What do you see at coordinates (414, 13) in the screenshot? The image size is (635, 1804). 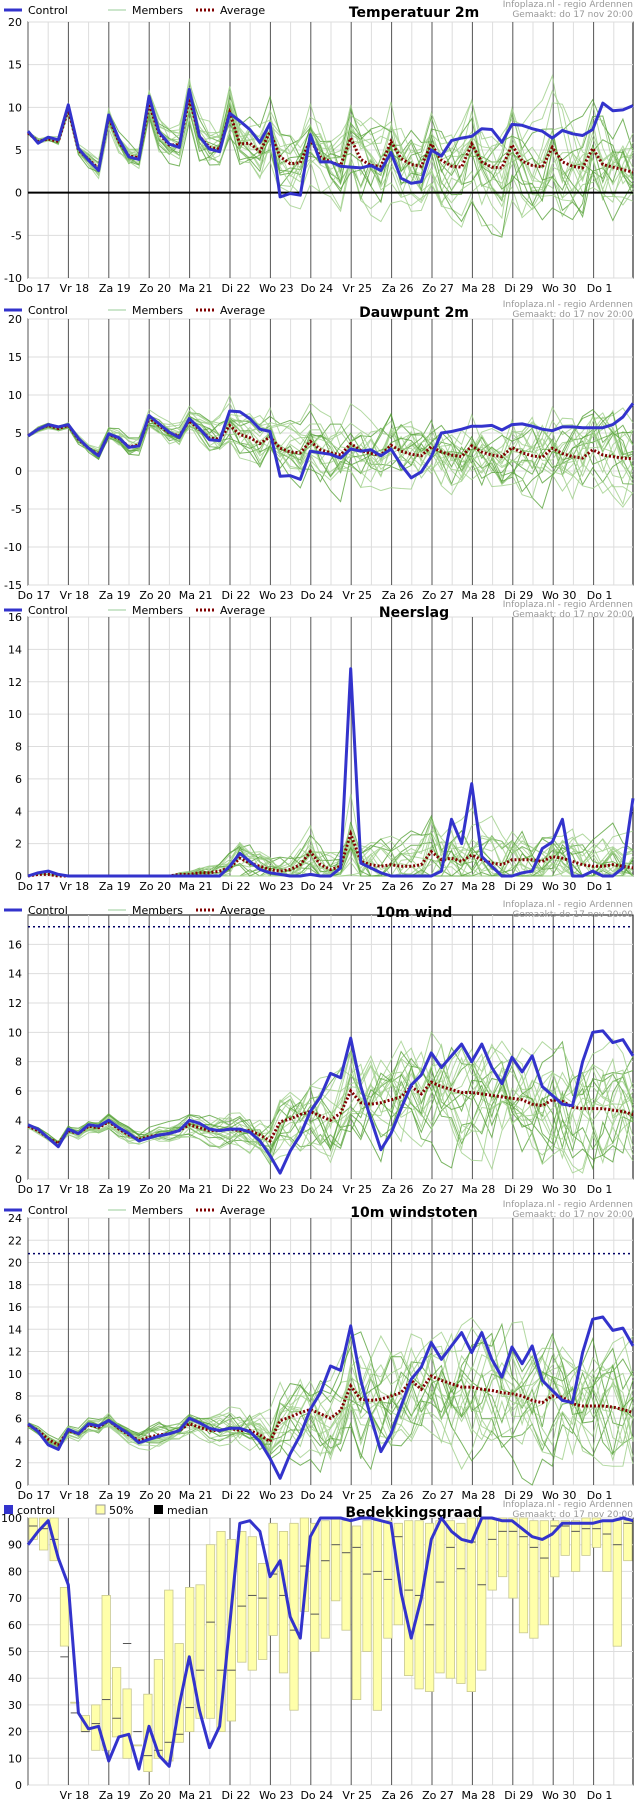 I see `chart-title: Temperatuur 2m` at bounding box center [414, 13].